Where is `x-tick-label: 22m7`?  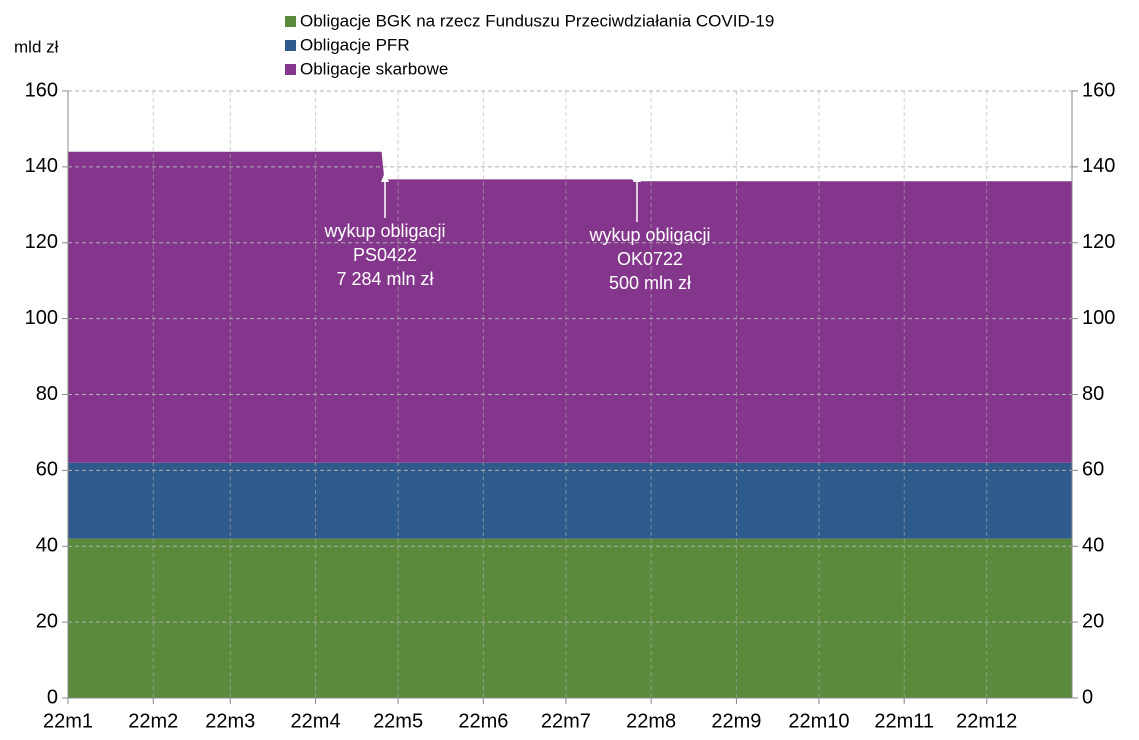
x-tick-label: 22m7 is located at coordinates (566, 721).